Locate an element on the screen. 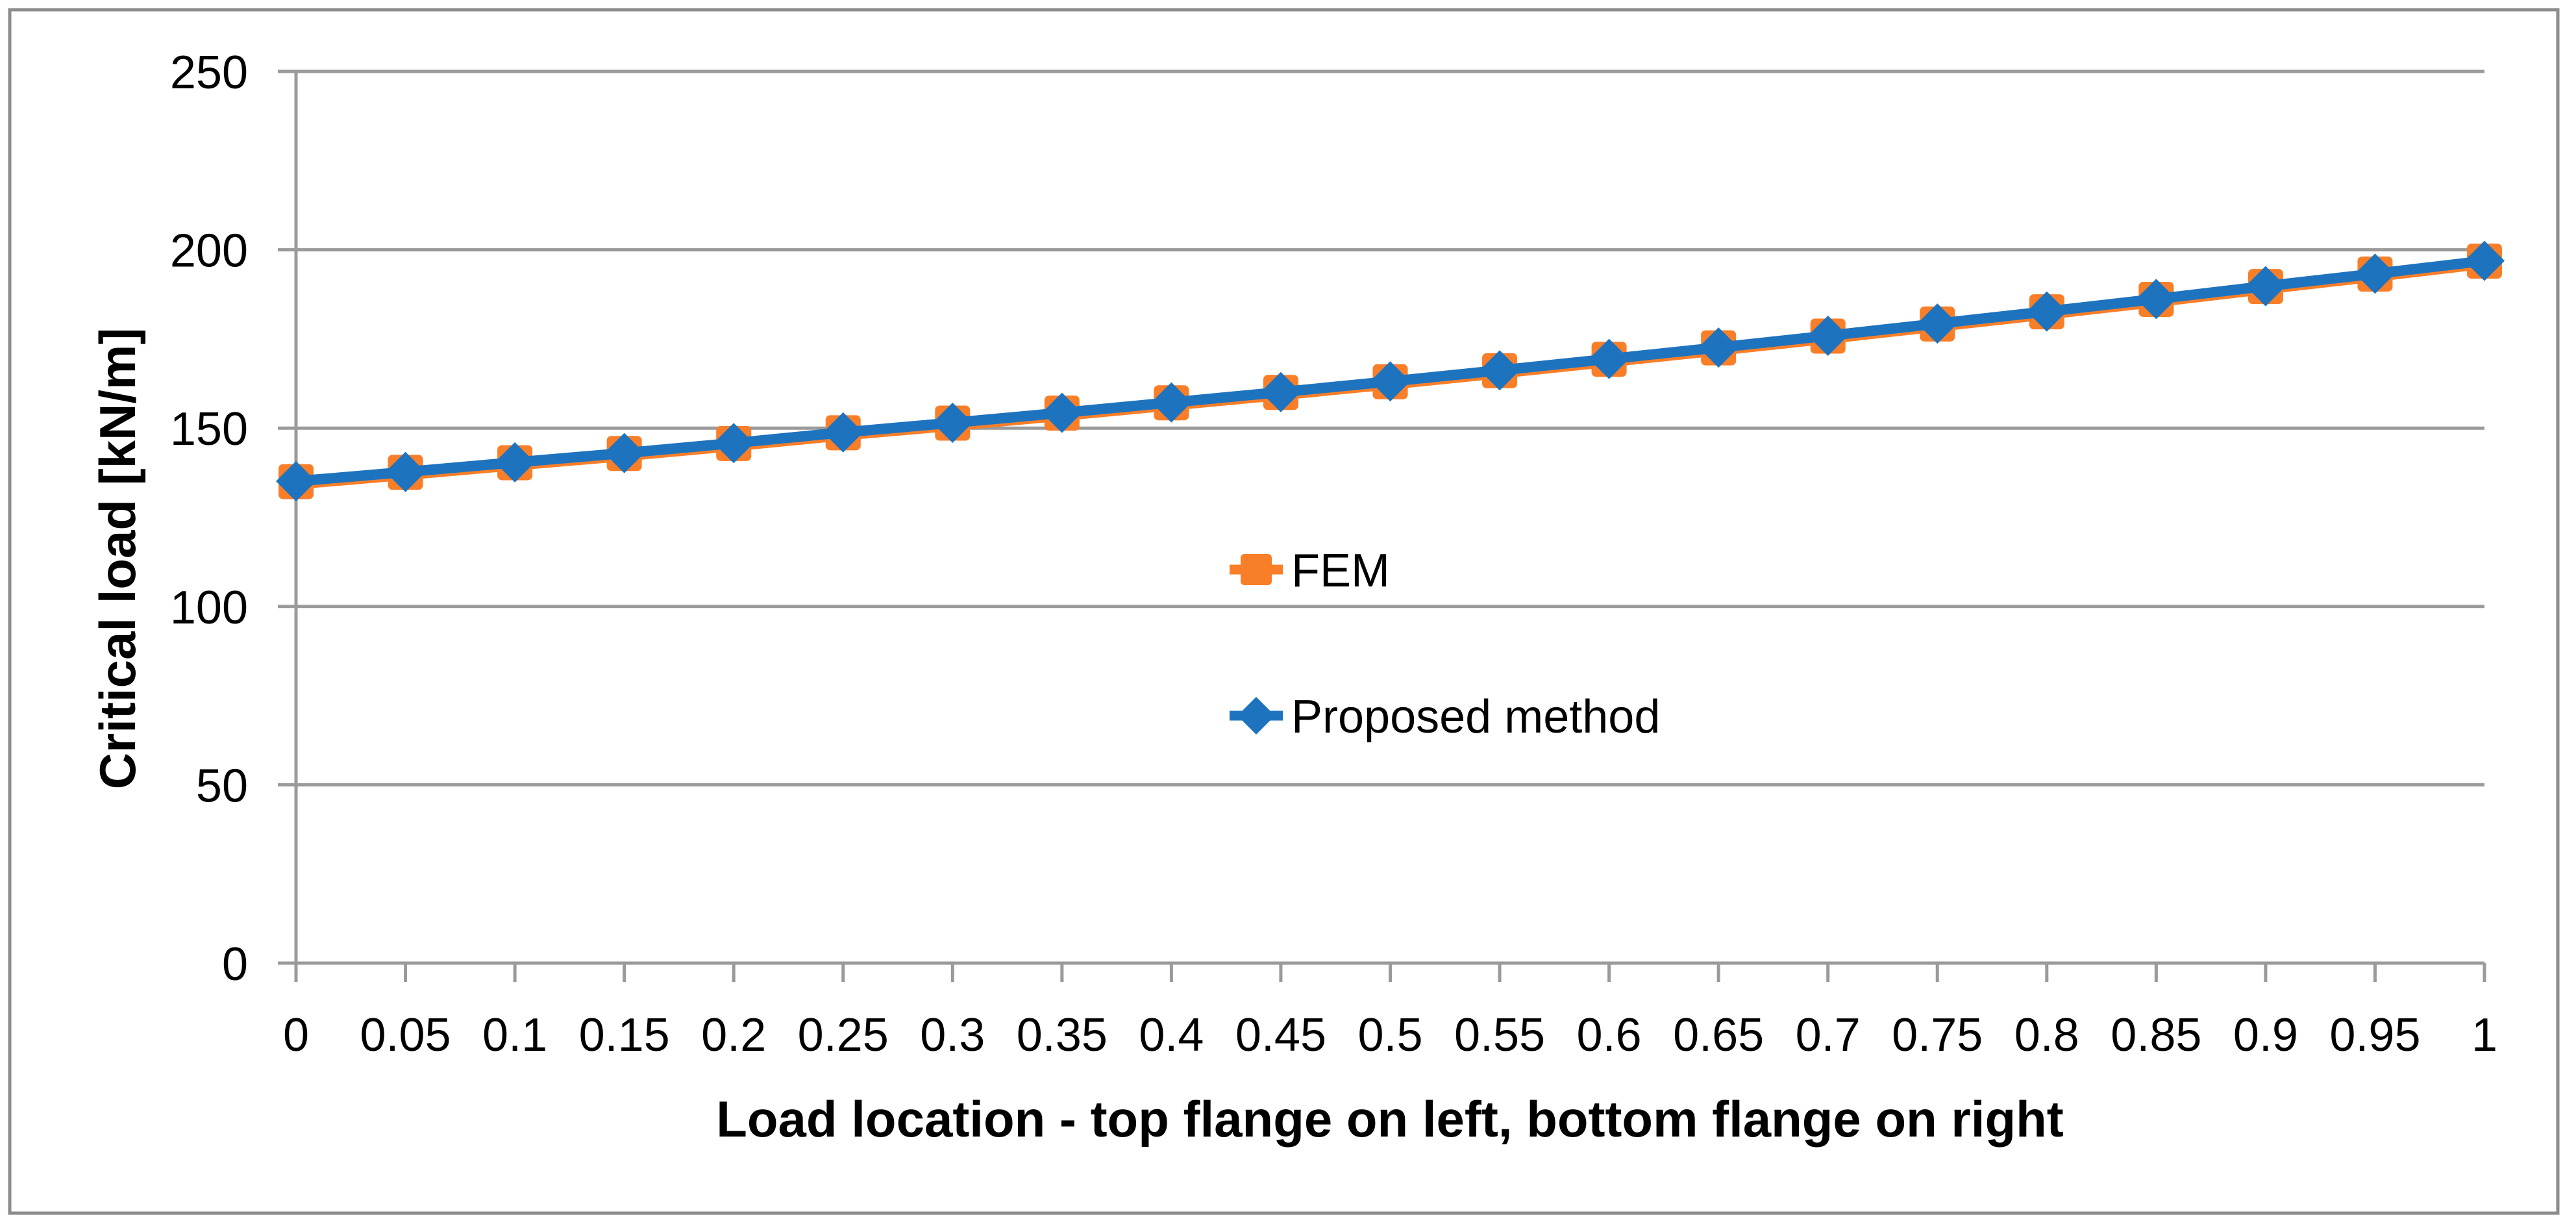 The height and width of the screenshot is (1232, 2576). x-tick-label: 0.7 is located at coordinates (1828, 1035).